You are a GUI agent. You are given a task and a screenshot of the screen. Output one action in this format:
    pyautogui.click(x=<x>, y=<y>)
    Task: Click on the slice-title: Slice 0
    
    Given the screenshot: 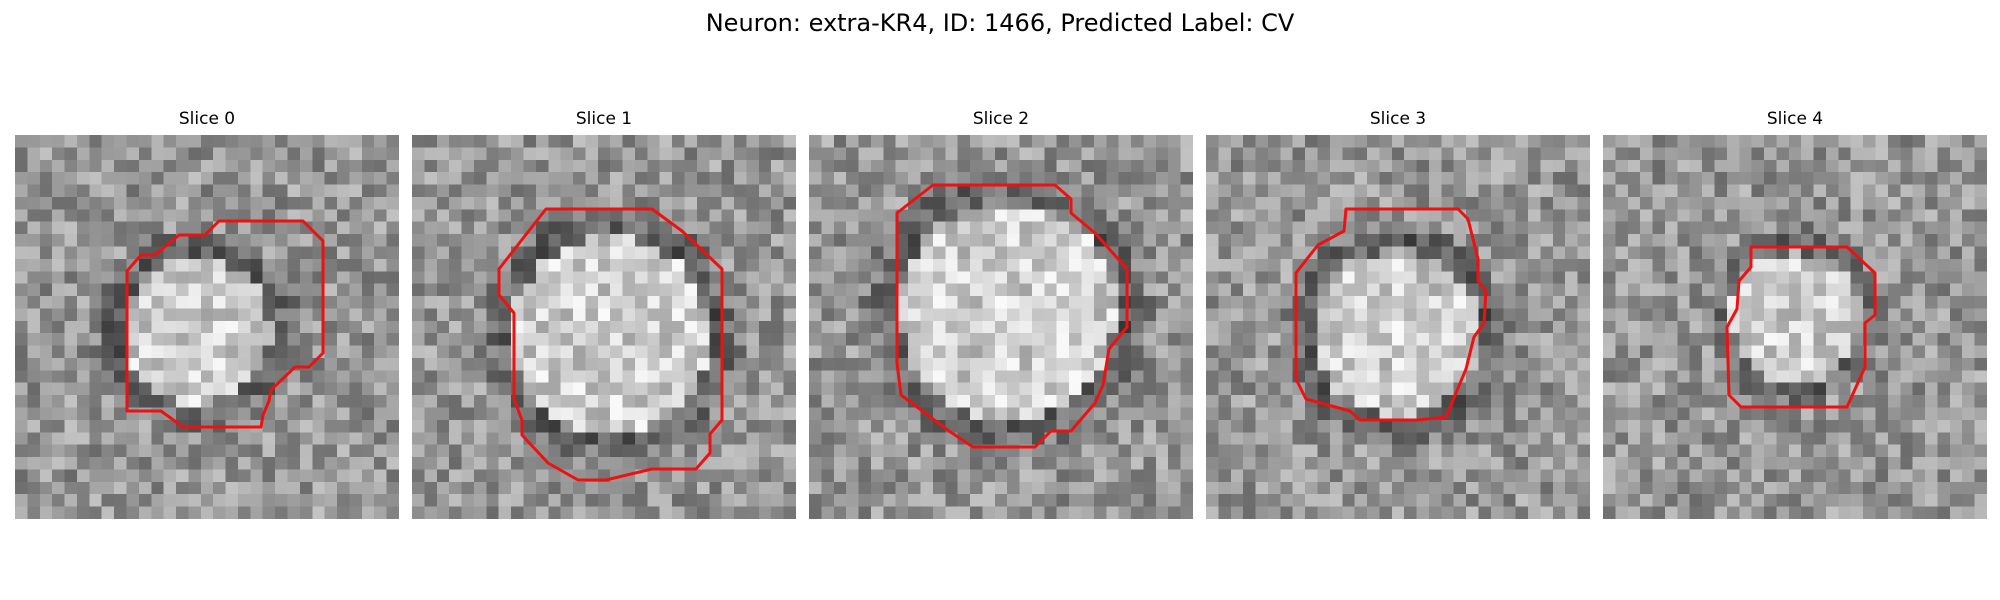 What is the action you would take?
    pyautogui.click(x=207, y=119)
    